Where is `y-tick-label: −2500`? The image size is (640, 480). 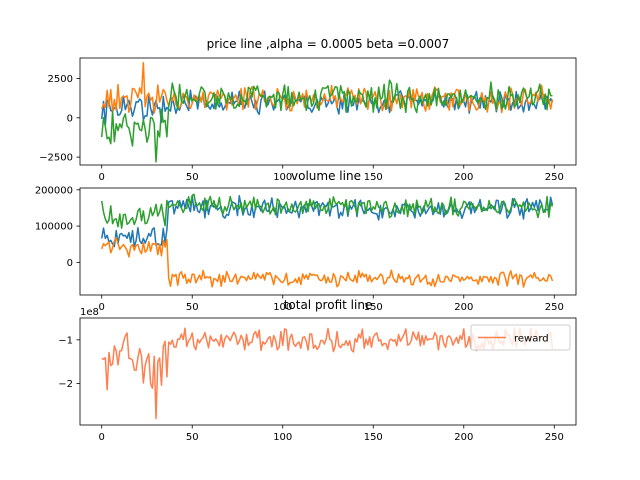 y-tick-label: −2500 is located at coordinates (56, 158).